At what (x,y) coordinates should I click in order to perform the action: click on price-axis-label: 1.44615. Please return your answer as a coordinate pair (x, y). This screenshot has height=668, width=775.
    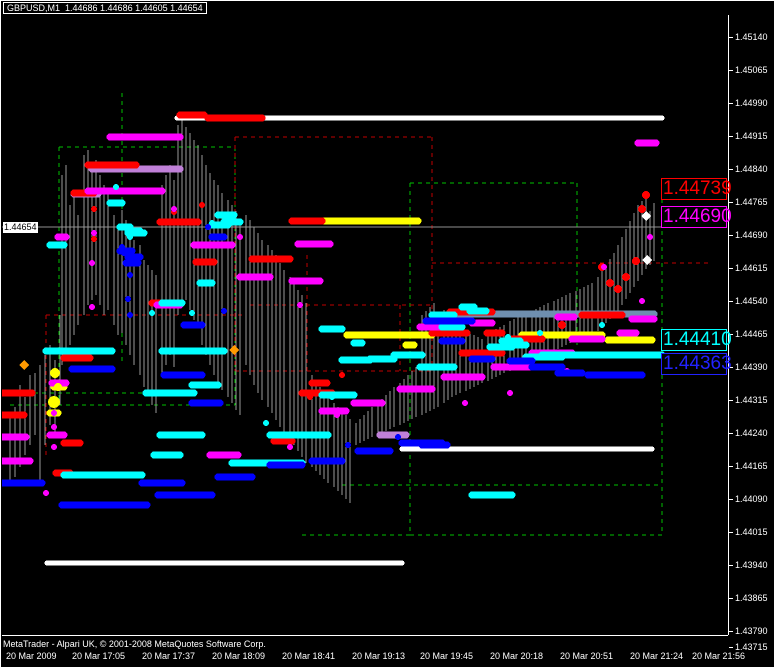
    Looking at the image, I should click on (751, 268).